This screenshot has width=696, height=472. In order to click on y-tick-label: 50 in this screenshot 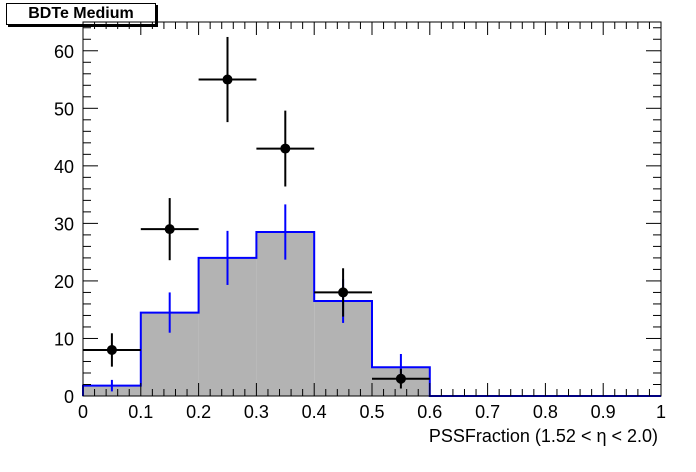, I will do `click(64, 109)`.